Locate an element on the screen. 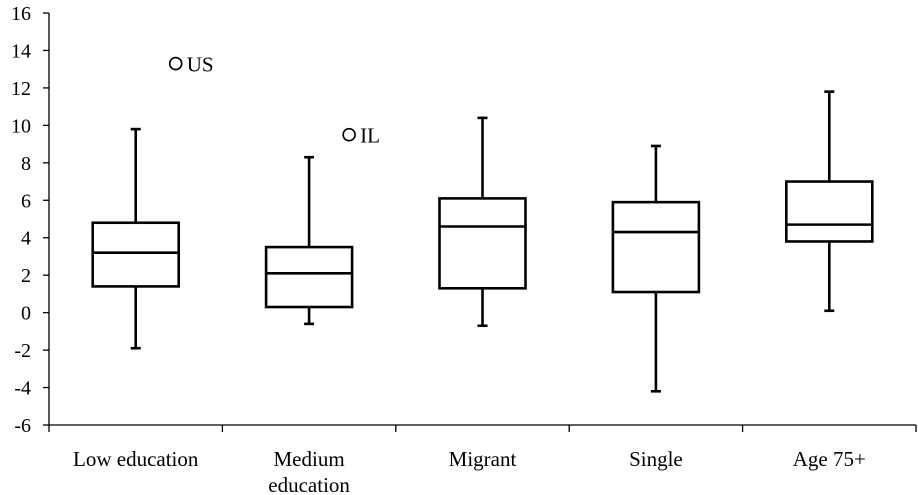  outlier-label: US is located at coordinates (200, 65).